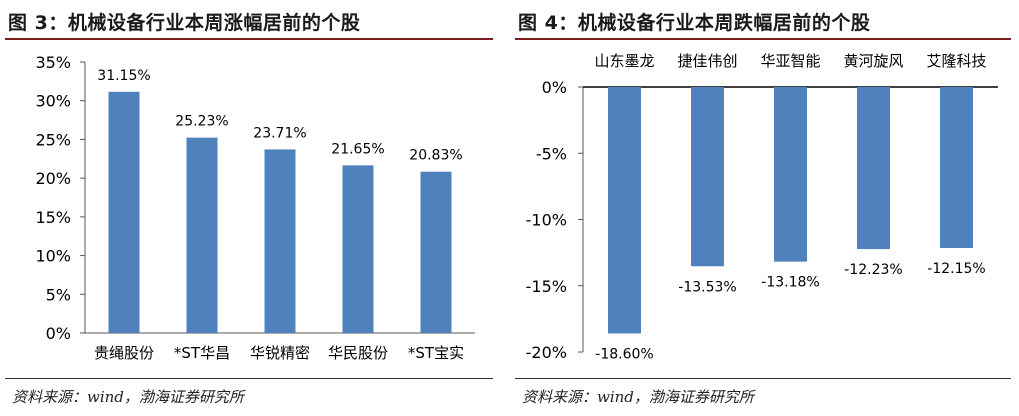 Image resolution: width=1019 pixels, height=416 pixels. I want to click on category-label: 华亚智能, so click(790, 61).